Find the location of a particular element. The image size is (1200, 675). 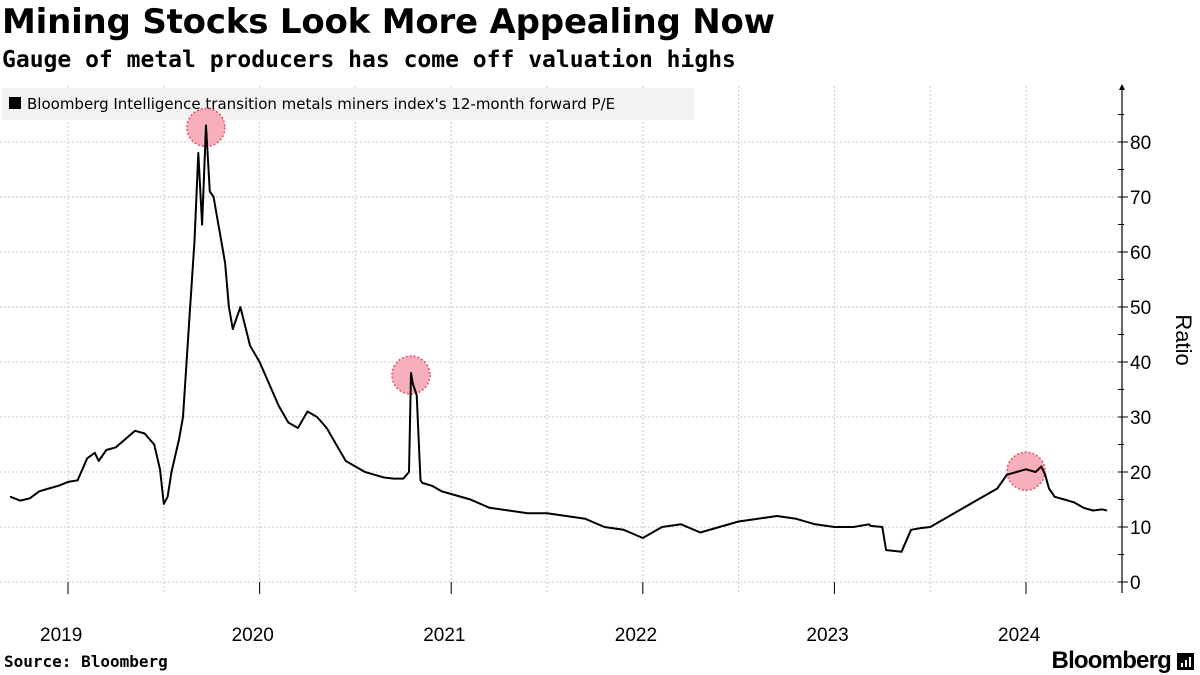

x-tick-label: 2023 is located at coordinates (827, 635).